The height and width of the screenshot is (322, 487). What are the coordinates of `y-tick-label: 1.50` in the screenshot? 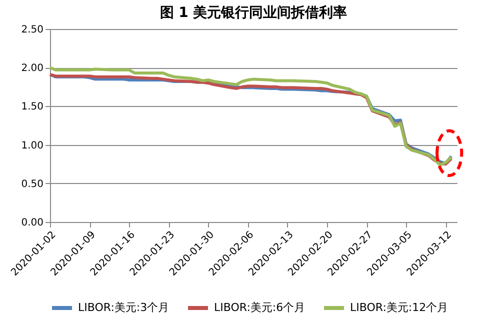 It's located at (32, 107).